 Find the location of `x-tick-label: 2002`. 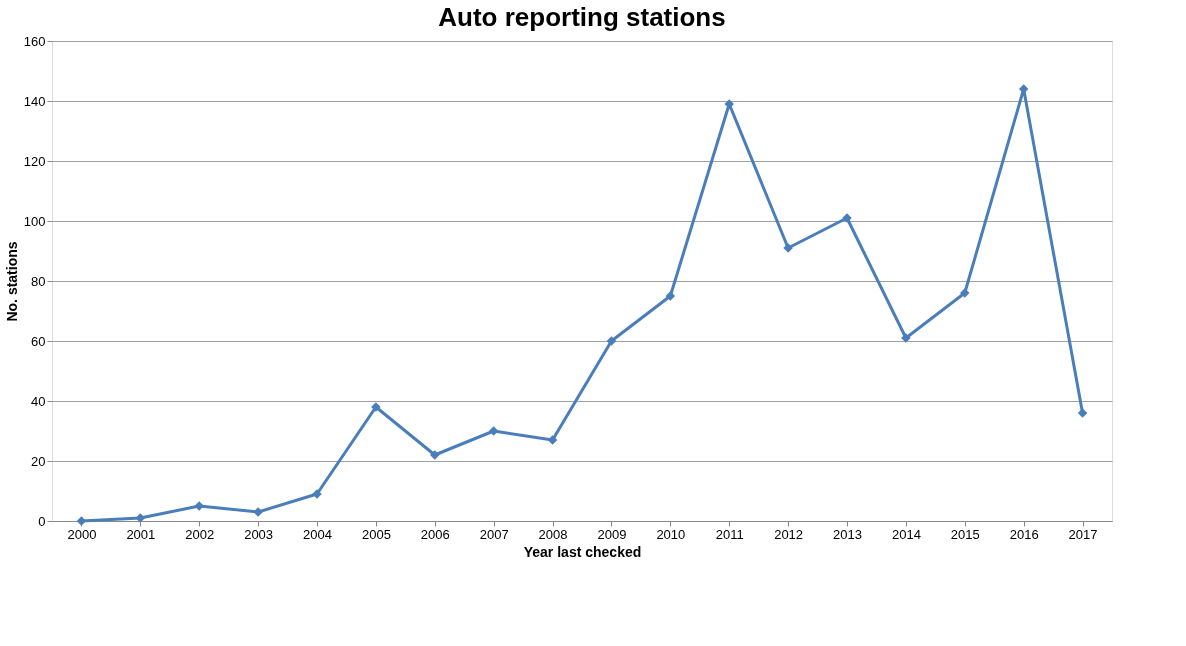

x-tick-label: 2002 is located at coordinates (200, 534).